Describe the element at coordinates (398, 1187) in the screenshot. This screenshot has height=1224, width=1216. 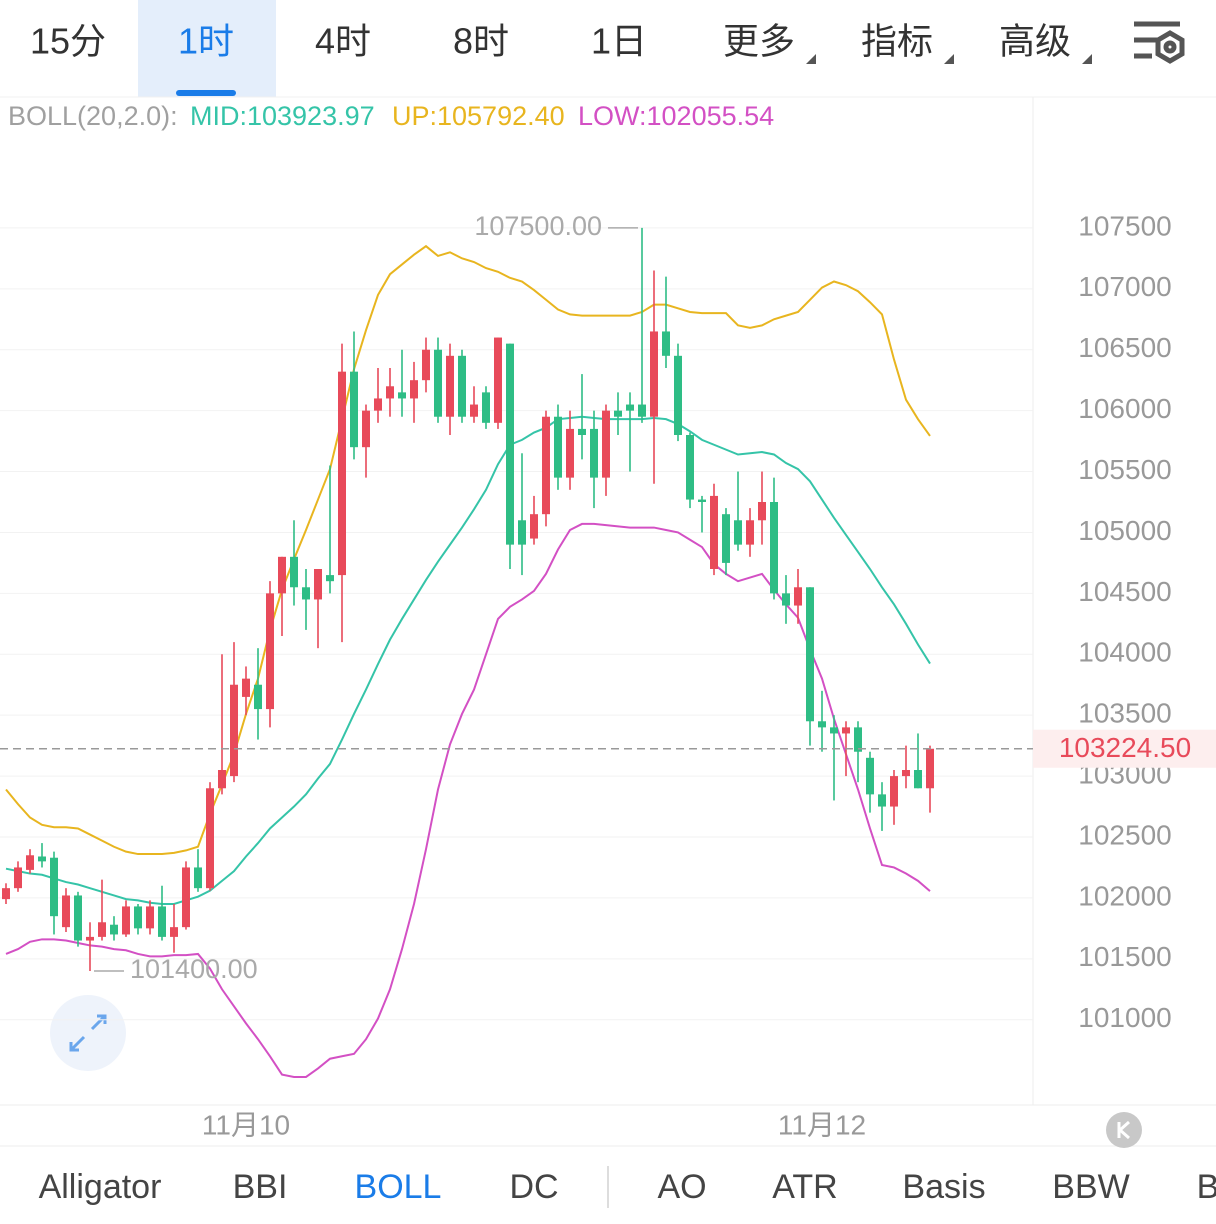
I see `indicator-tab: BOLL` at that location.